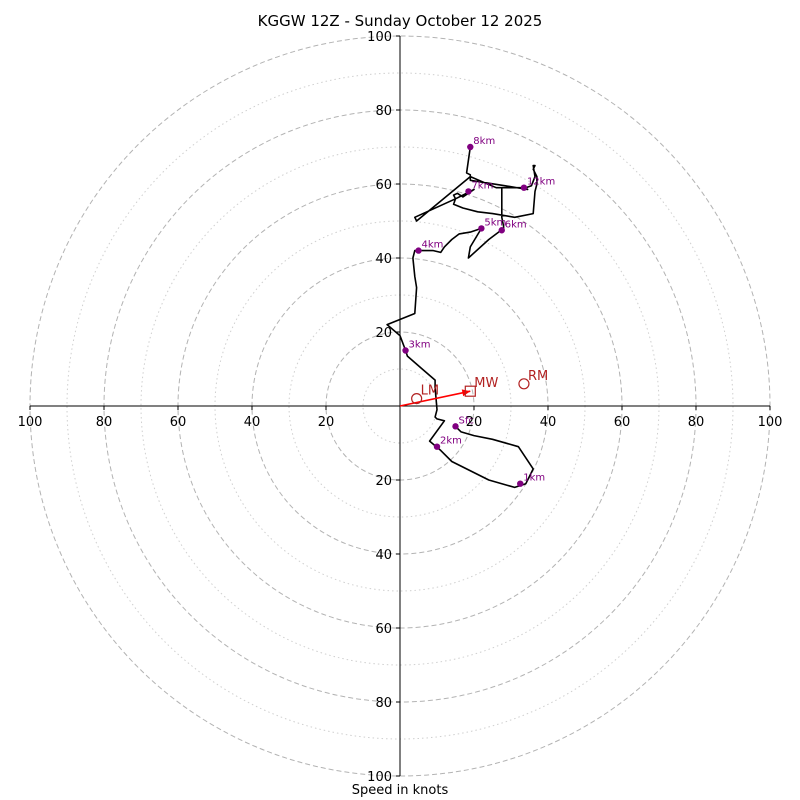  I want to click on storm-motion-lm-label: LM, so click(430, 391).